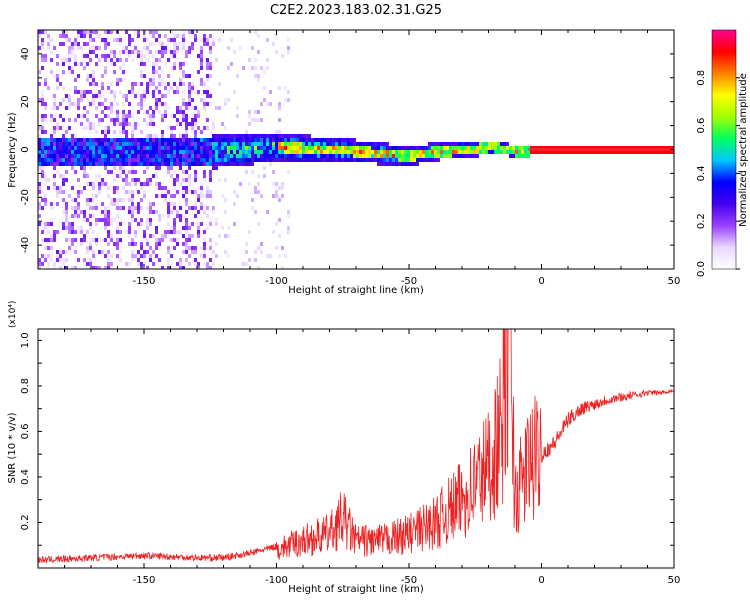  I want to click on x-tick-label: -100, so click(276, 281).